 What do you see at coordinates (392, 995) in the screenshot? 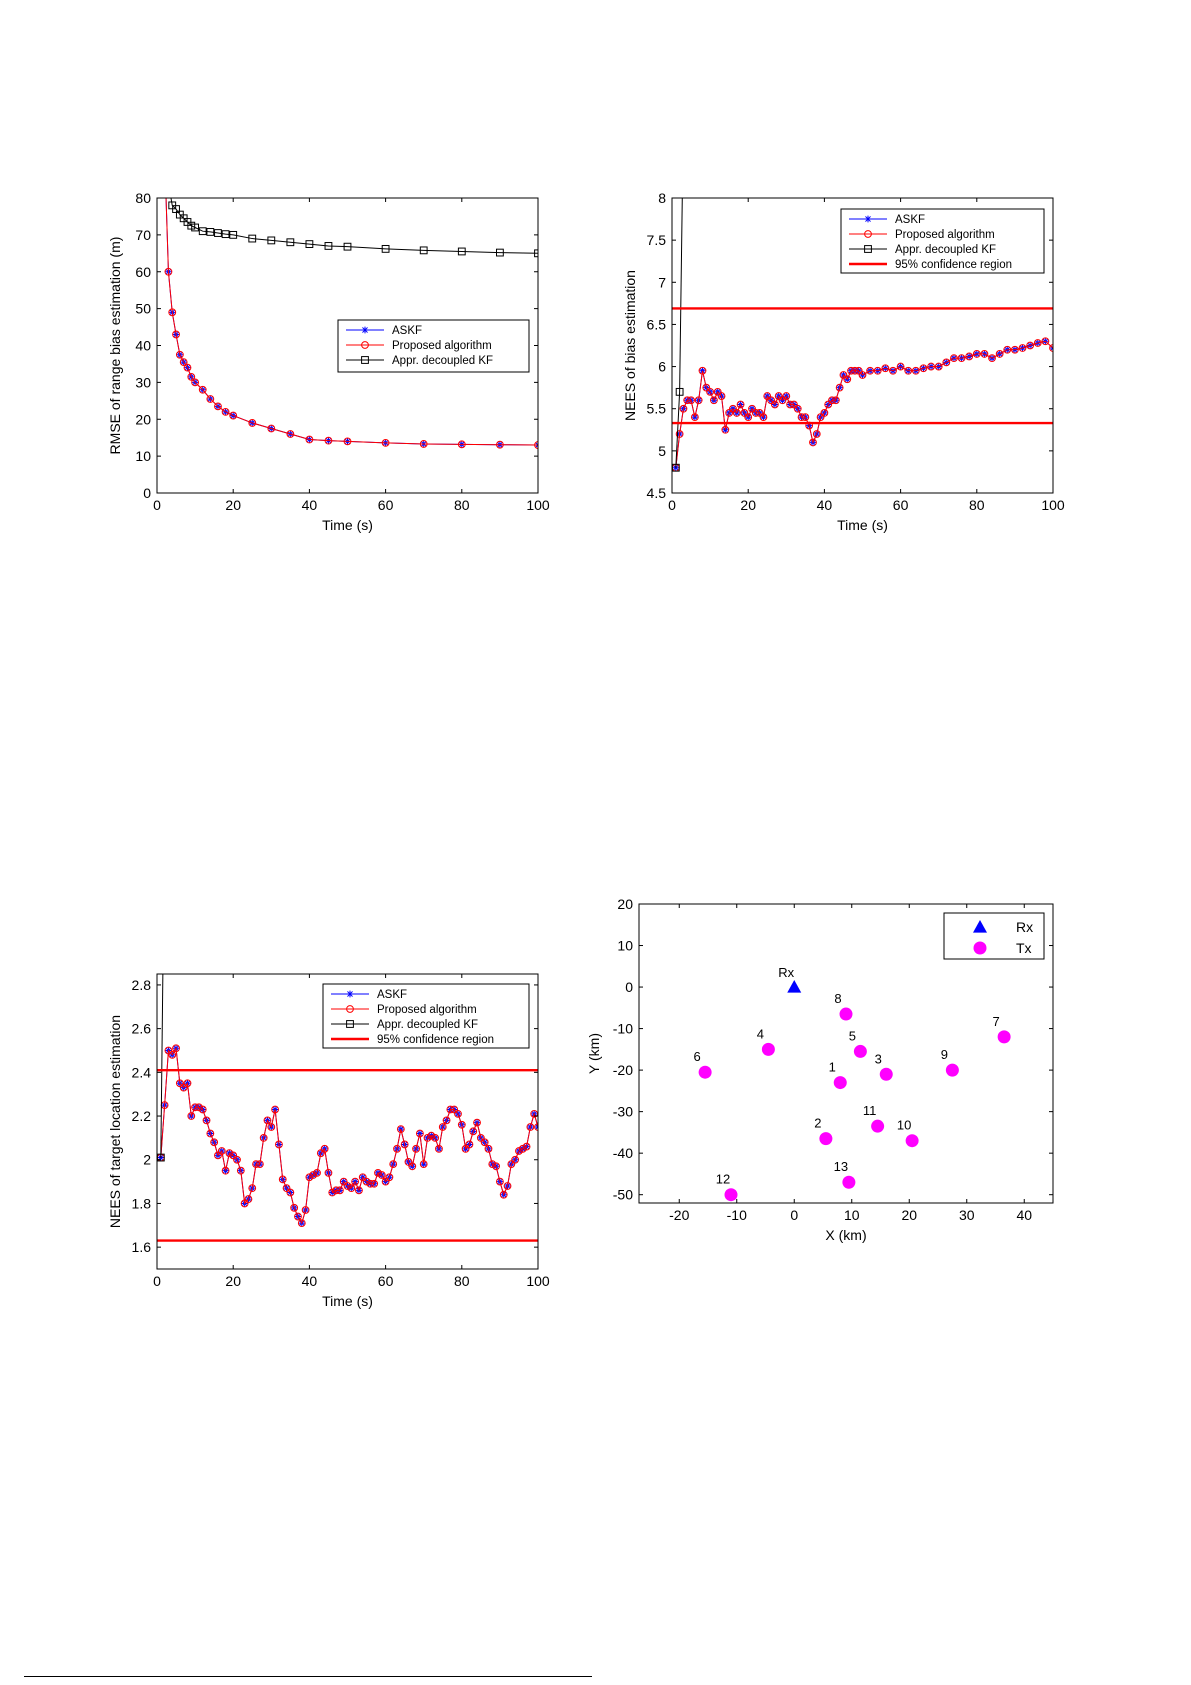
I see `nees-target-legend-label-askf: ASKF` at bounding box center [392, 995].